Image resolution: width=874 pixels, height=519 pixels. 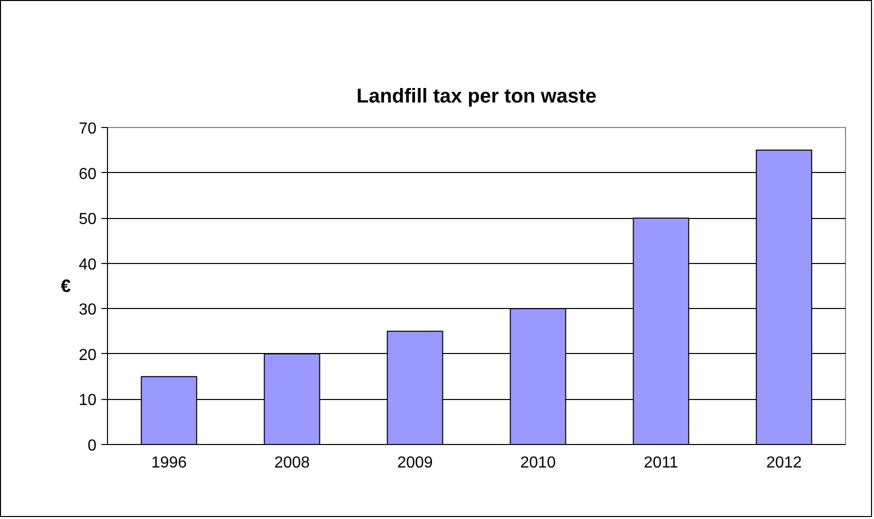 What do you see at coordinates (661, 463) in the screenshot?
I see `x-tick-label: 2011` at bounding box center [661, 463].